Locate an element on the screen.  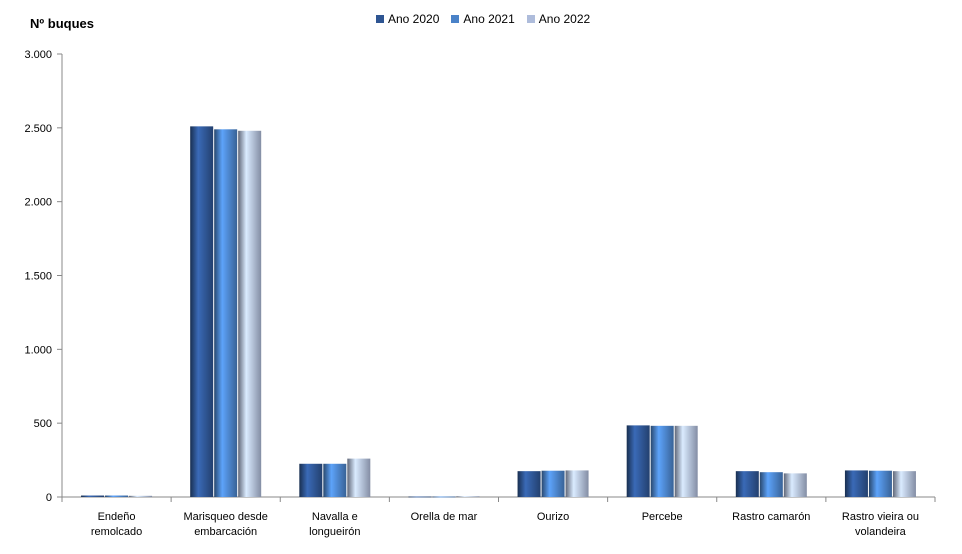
legend-label-2022: Ano 2022 is located at coordinates (564, 19).